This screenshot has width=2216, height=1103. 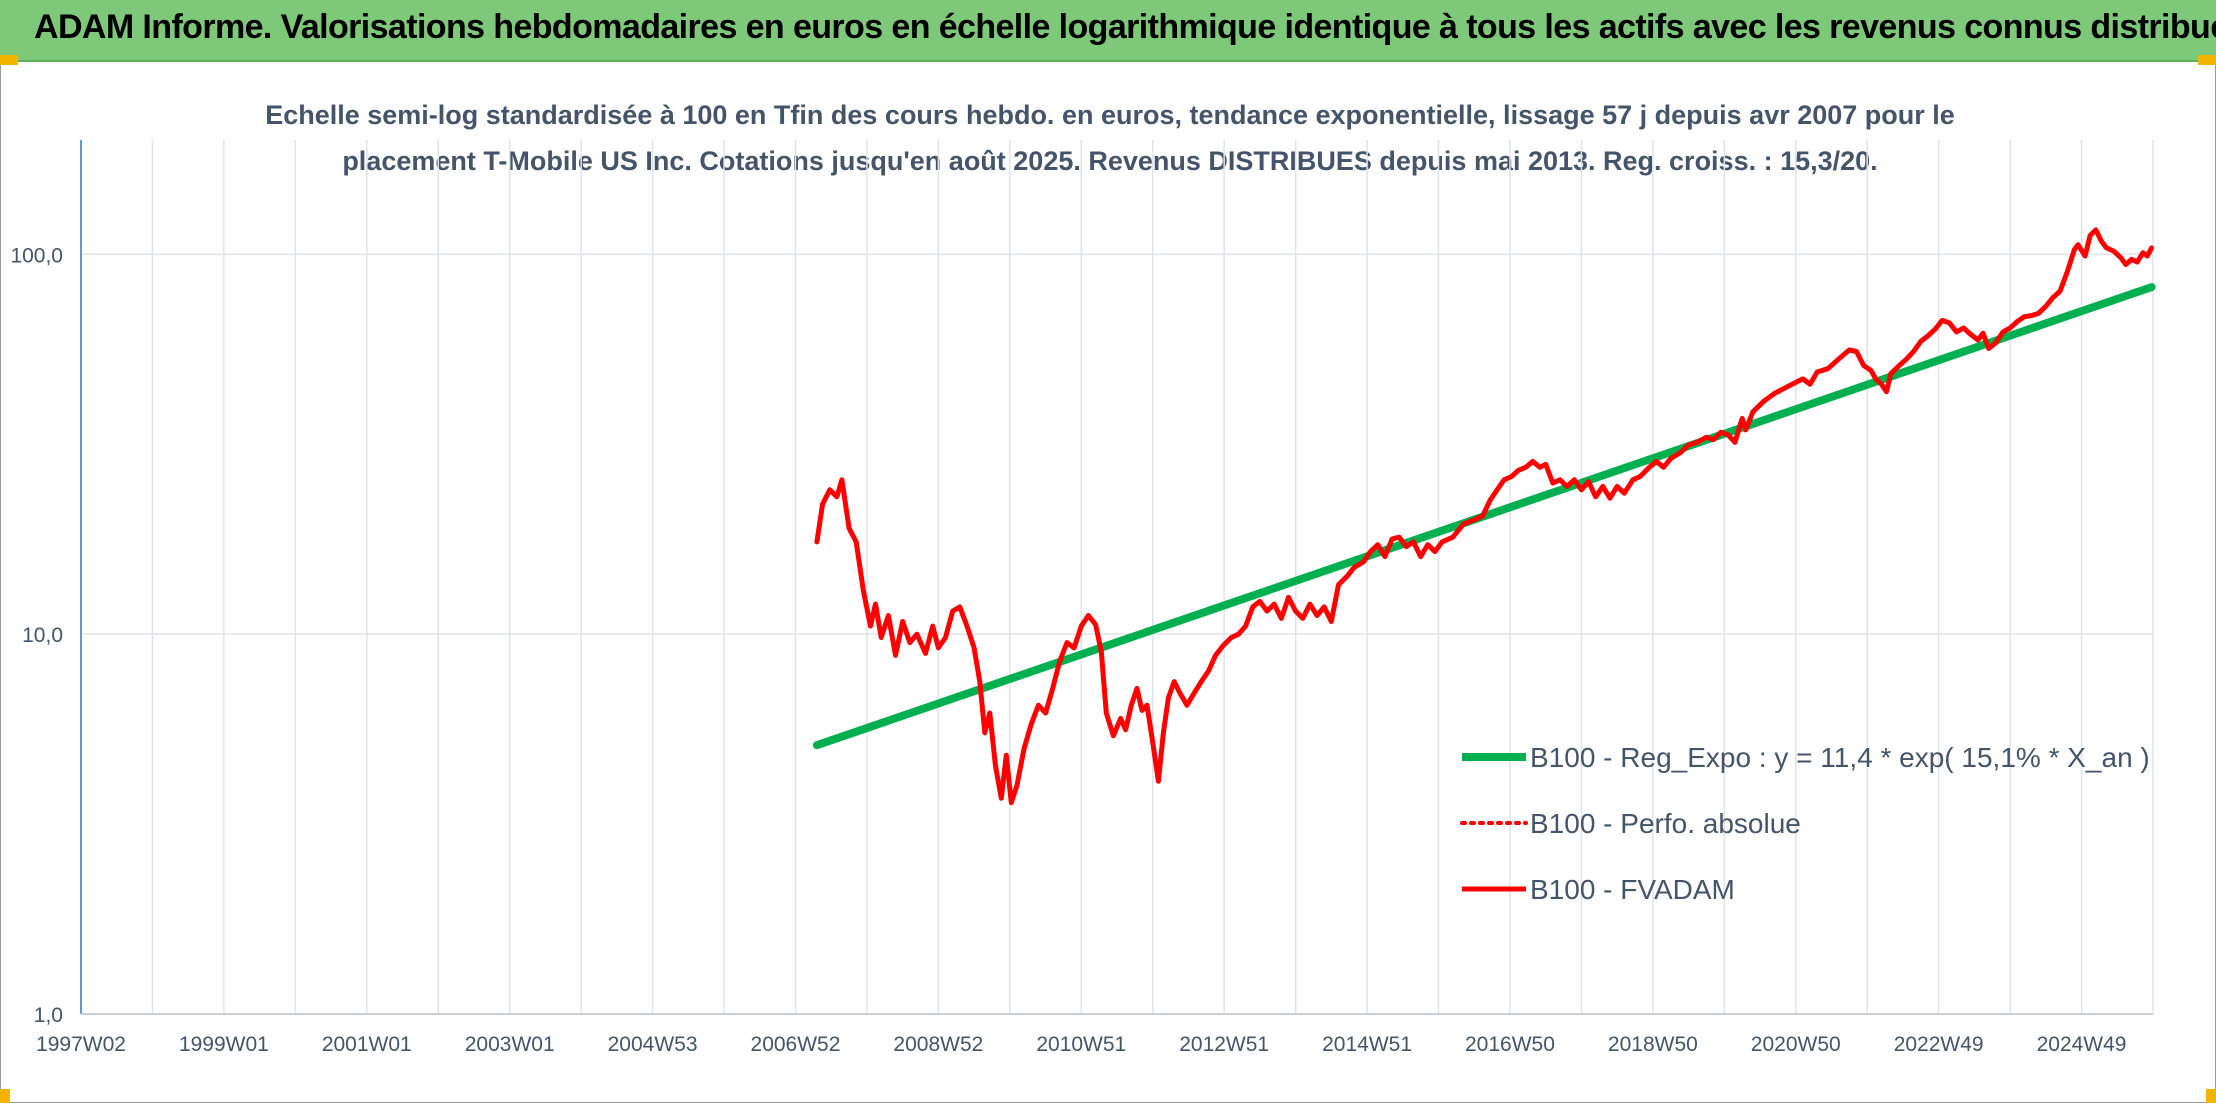 What do you see at coordinates (48, 1015) in the screenshot?
I see `y-tick-label: 1,0` at bounding box center [48, 1015].